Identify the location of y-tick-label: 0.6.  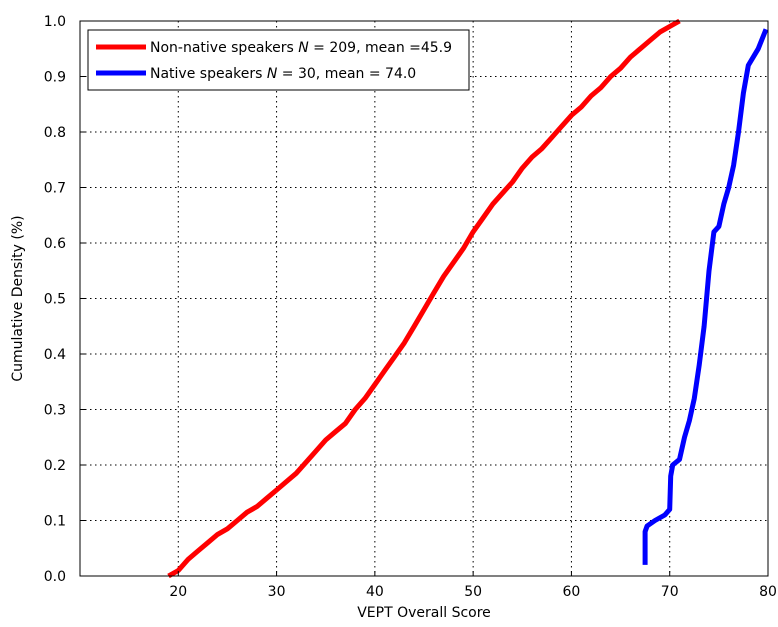
(55, 244).